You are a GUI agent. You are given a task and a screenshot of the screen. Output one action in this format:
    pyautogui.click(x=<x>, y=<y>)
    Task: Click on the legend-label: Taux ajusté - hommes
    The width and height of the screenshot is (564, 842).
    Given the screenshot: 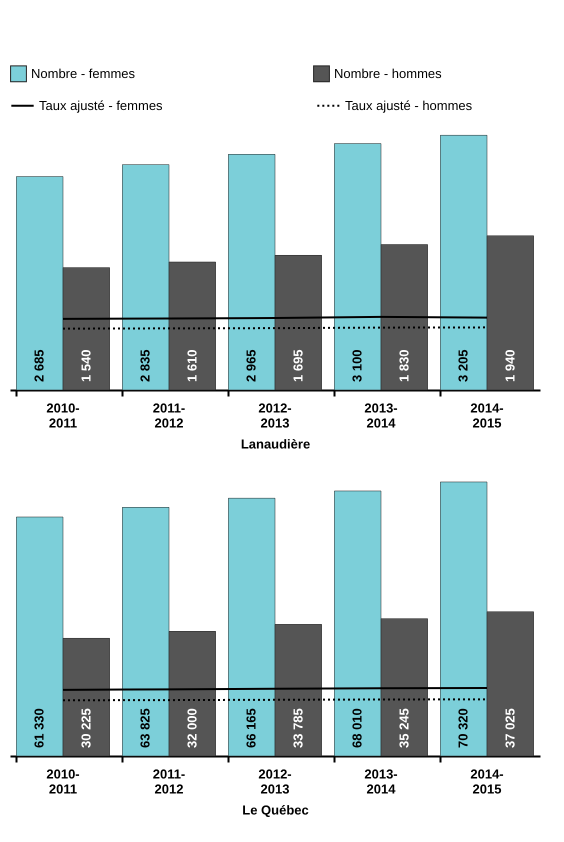 What is the action you would take?
    pyautogui.click(x=409, y=105)
    